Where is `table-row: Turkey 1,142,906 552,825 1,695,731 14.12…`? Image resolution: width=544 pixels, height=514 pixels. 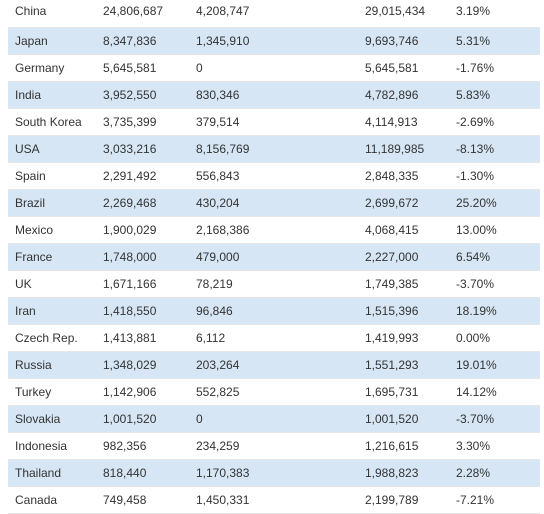
table-row: Turkey 1,142,906 552,825 1,695,731 14.12… is located at coordinates (274, 392).